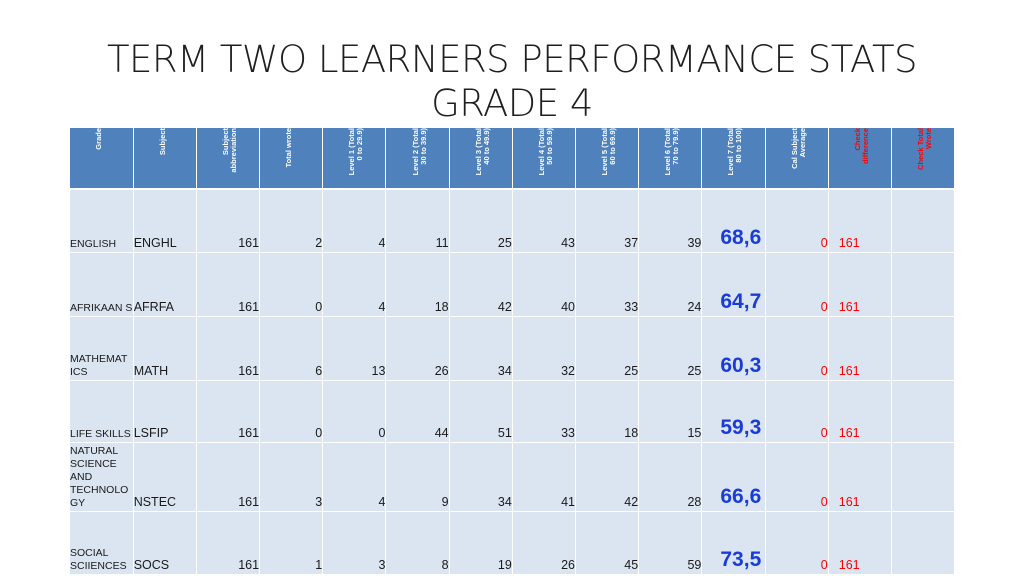  What do you see at coordinates (102, 411) in the screenshot?
I see `subject-cell: LIFE SKILLS` at bounding box center [102, 411].